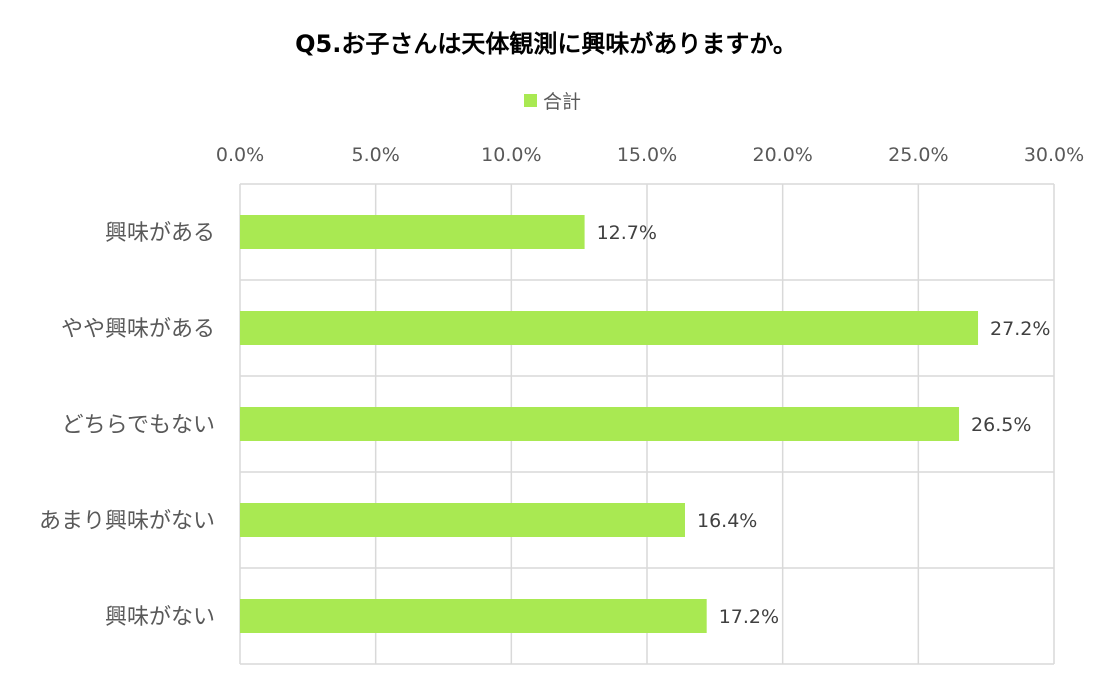 The height and width of the screenshot is (691, 1108). What do you see at coordinates (546, 44) in the screenshot?
I see `chart-title: Q5.お子さんは天体観測に興味がありますか。` at bounding box center [546, 44].